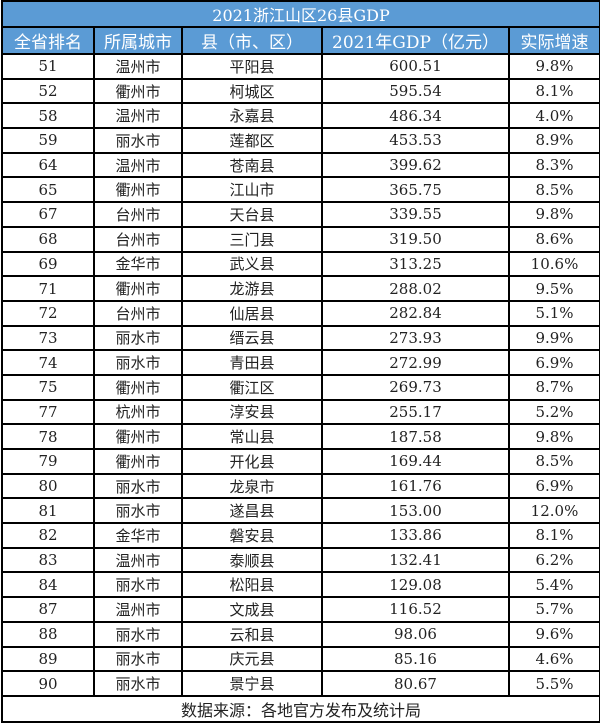 The height and width of the screenshot is (723, 600). I want to click on rank-cell: 68, so click(48, 239).